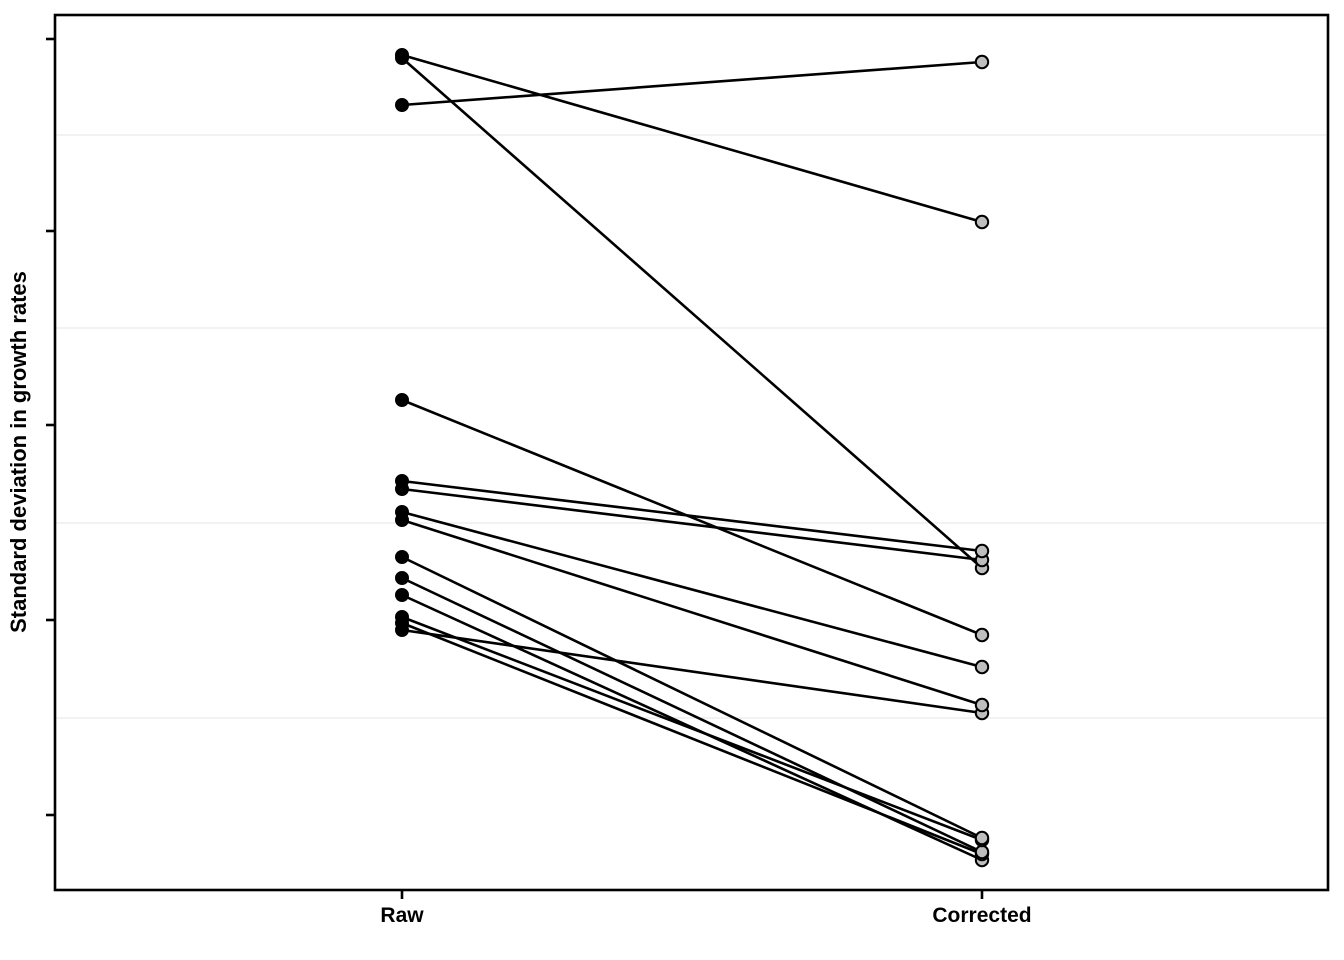 The image size is (1344, 960). Describe the element at coordinates (402, 915) in the screenshot. I see `x-axis-label-raw: Raw` at that location.